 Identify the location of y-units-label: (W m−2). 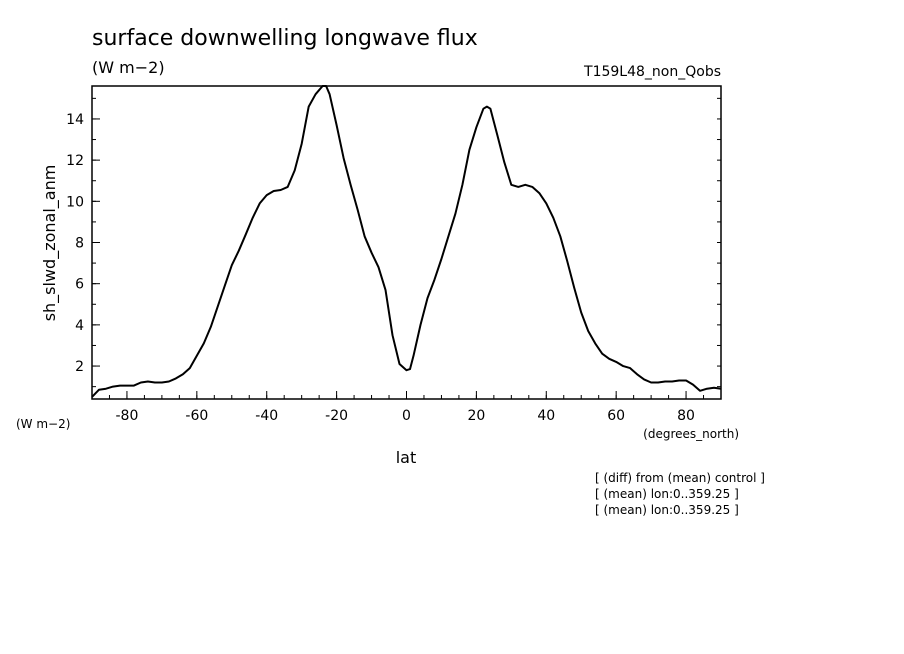
(43, 424).